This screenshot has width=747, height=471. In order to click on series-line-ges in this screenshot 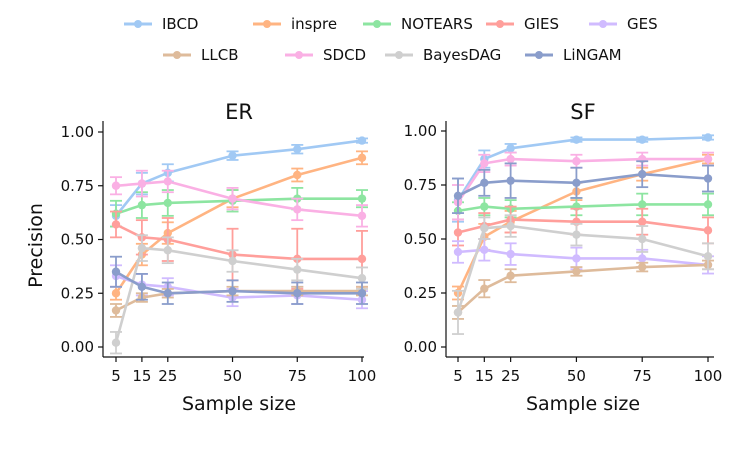, I will do `click(583, 257)`.